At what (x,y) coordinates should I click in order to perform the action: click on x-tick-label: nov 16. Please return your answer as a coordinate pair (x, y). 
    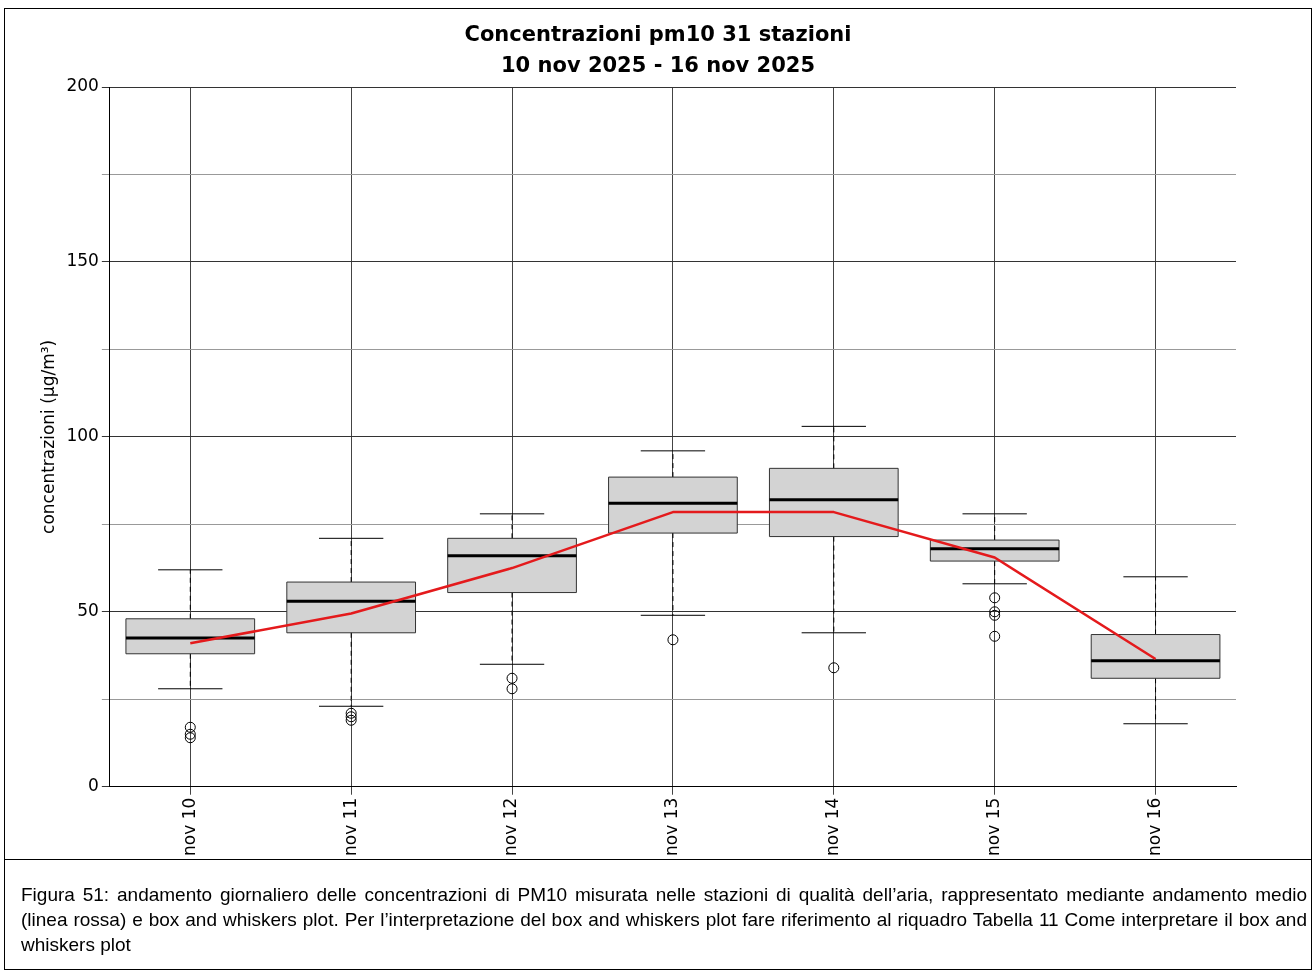
    Looking at the image, I should click on (1153, 827).